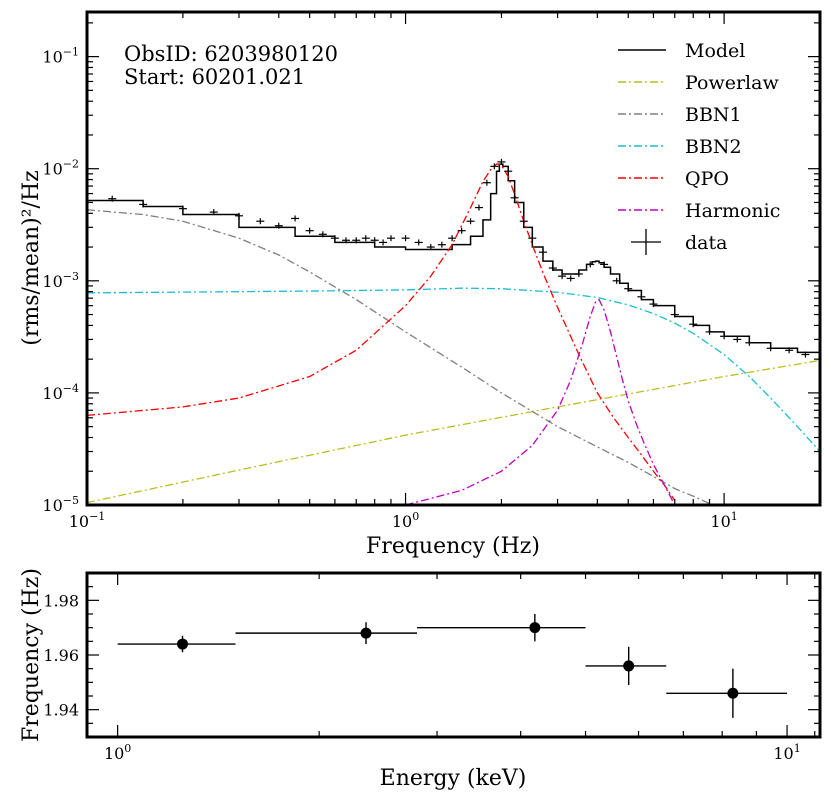  Describe the element at coordinates (61, 655) in the screenshot. I see `y-tick-label: 1.96` at that location.